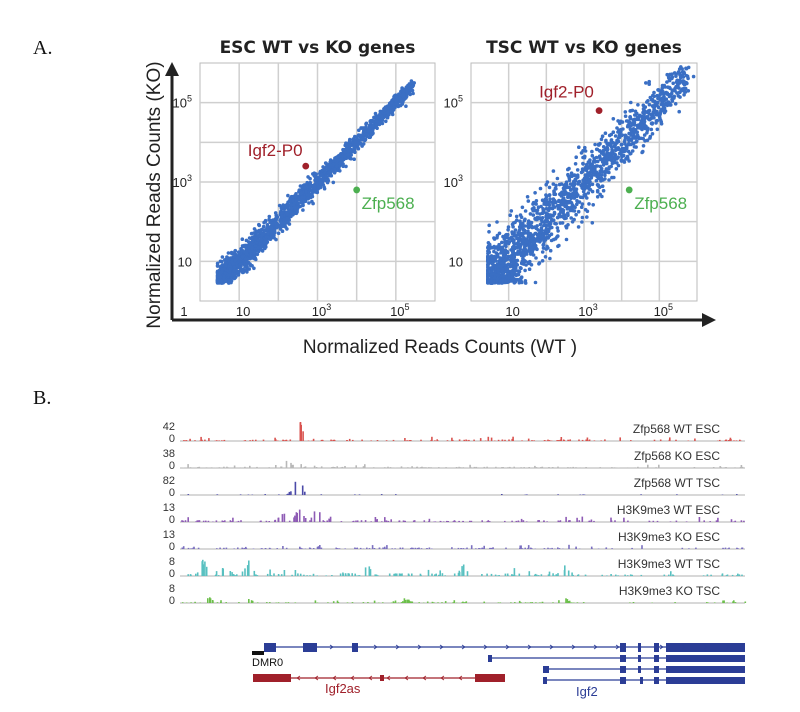  What do you see at coordinates (399, 310) in the screenshot?
I see `x-tick-label: 105` at bounding box center [399, 310].